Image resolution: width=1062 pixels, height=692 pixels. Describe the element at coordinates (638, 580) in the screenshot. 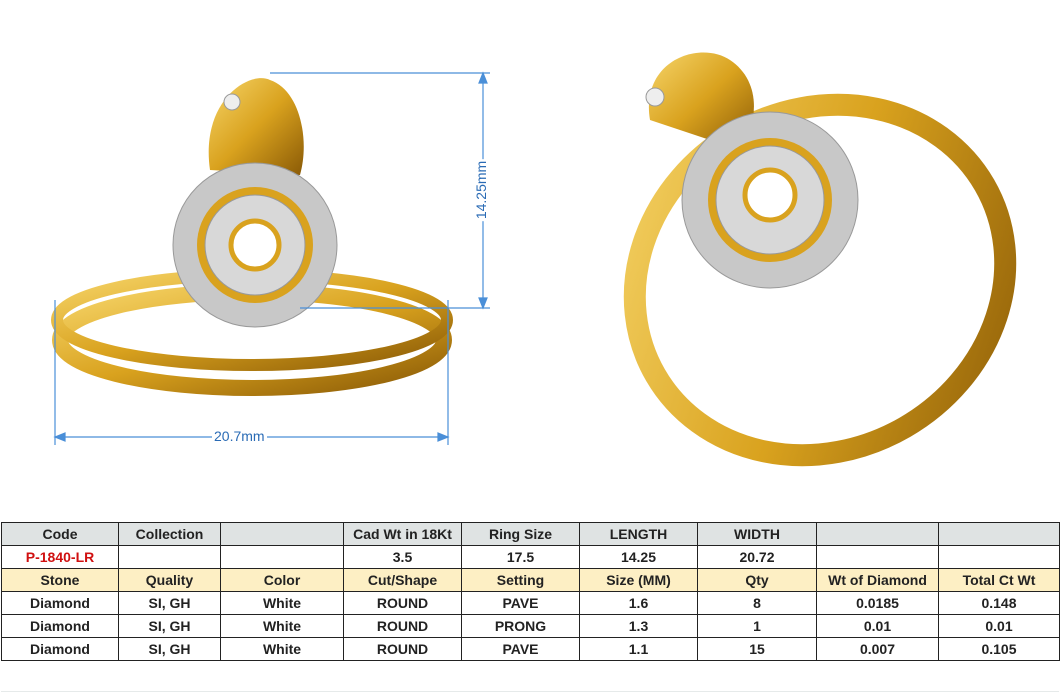

I see `header-cell: Size (MM)` at that location.